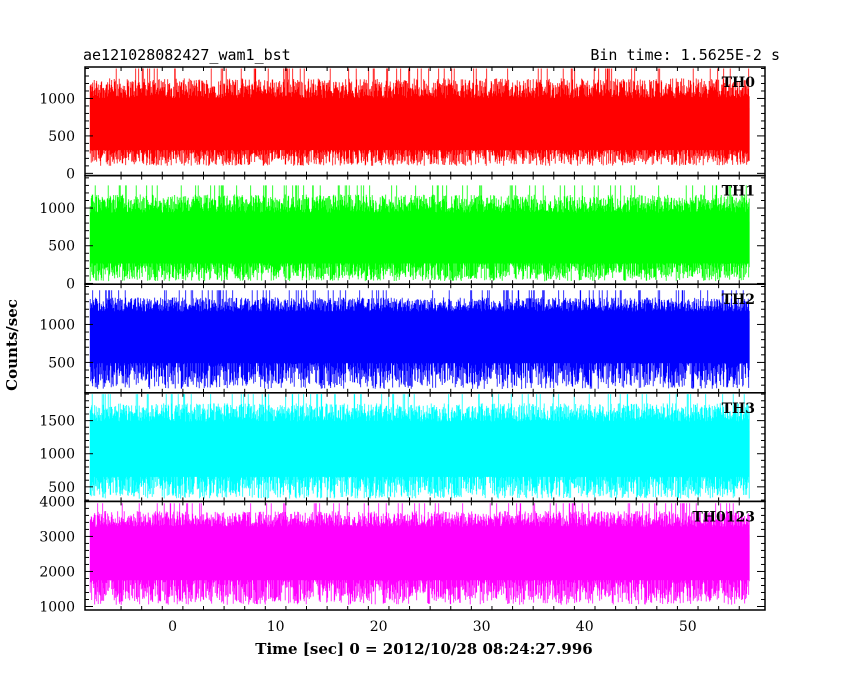  What do you see at coordinates (738, 300) in the screenshot?
I see `panel-label-th2: TH2` at bounding box center [738, 300].